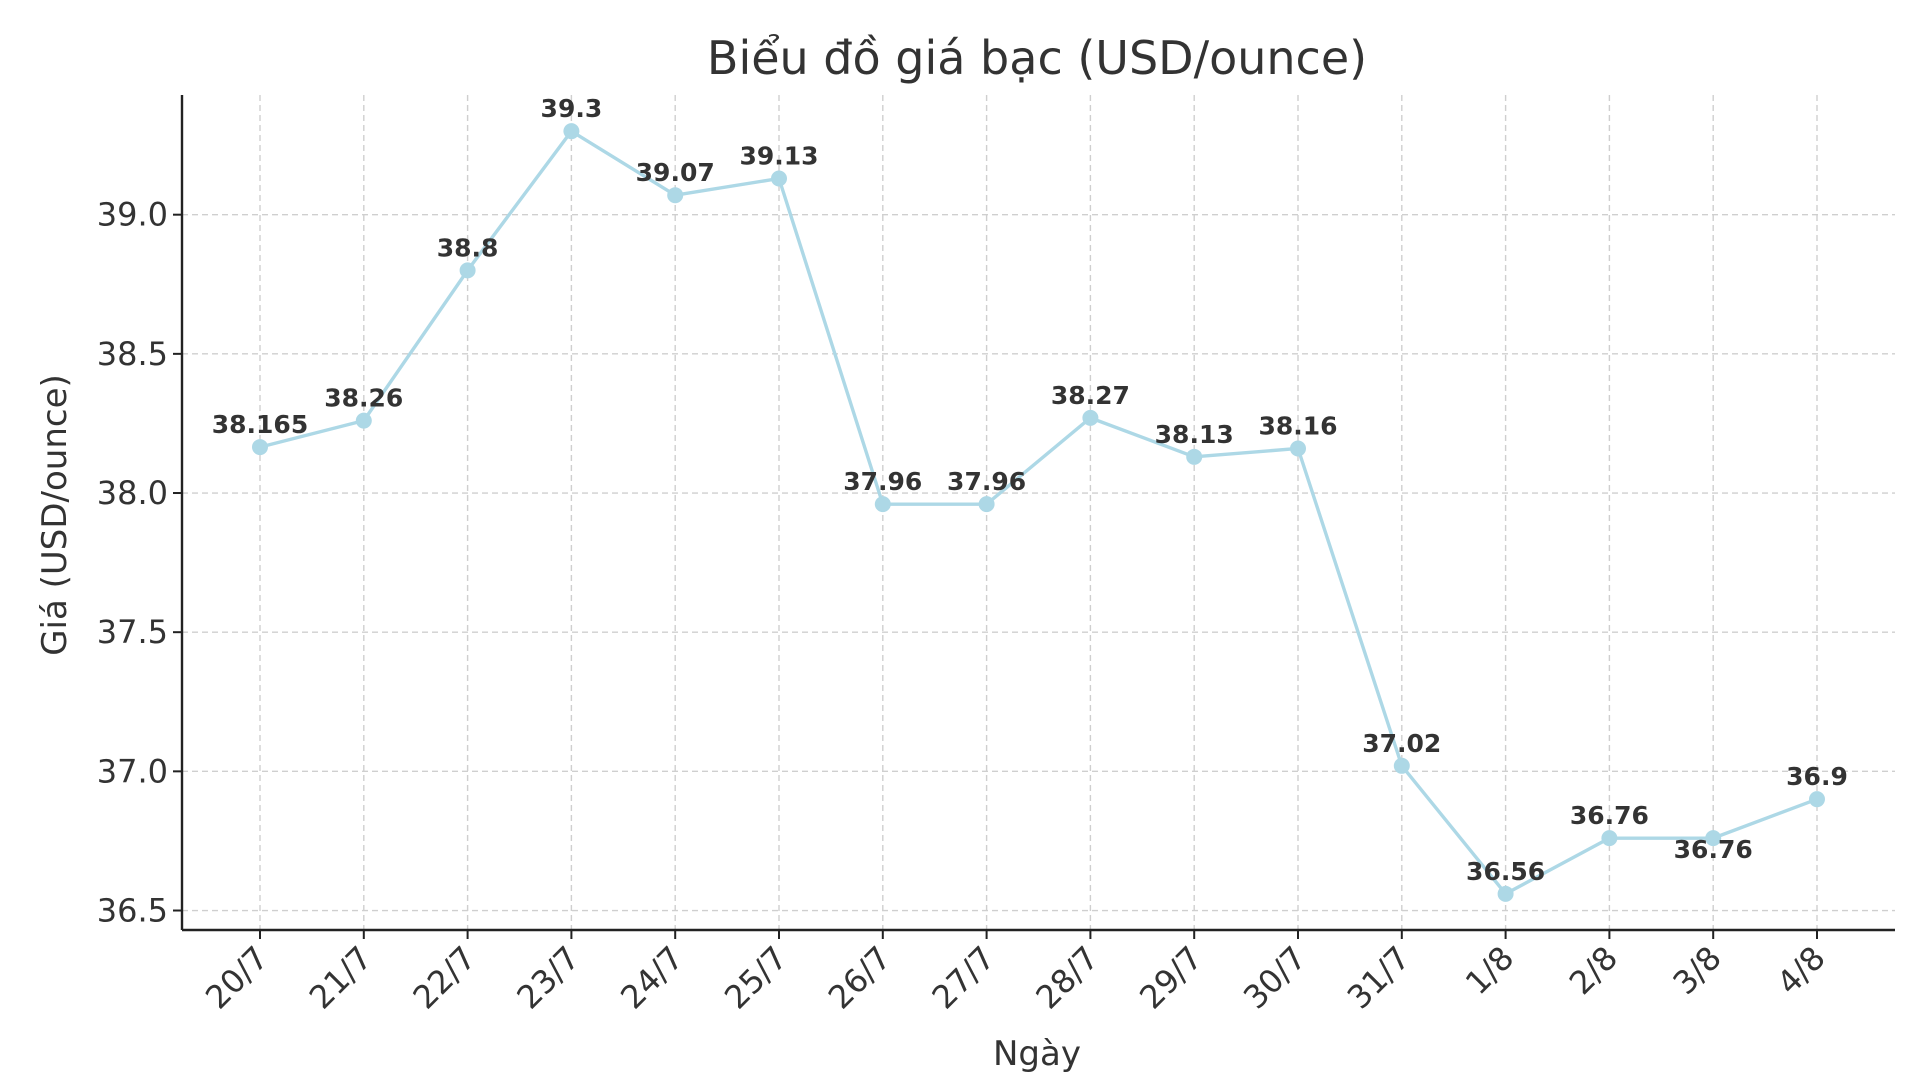 The height and width of the screenshot is (1085, 1920). What do you see at coordinates (1194, 434) in the screenshot?
I see `data-label: 38.13` at bounding box center [1194, 434].